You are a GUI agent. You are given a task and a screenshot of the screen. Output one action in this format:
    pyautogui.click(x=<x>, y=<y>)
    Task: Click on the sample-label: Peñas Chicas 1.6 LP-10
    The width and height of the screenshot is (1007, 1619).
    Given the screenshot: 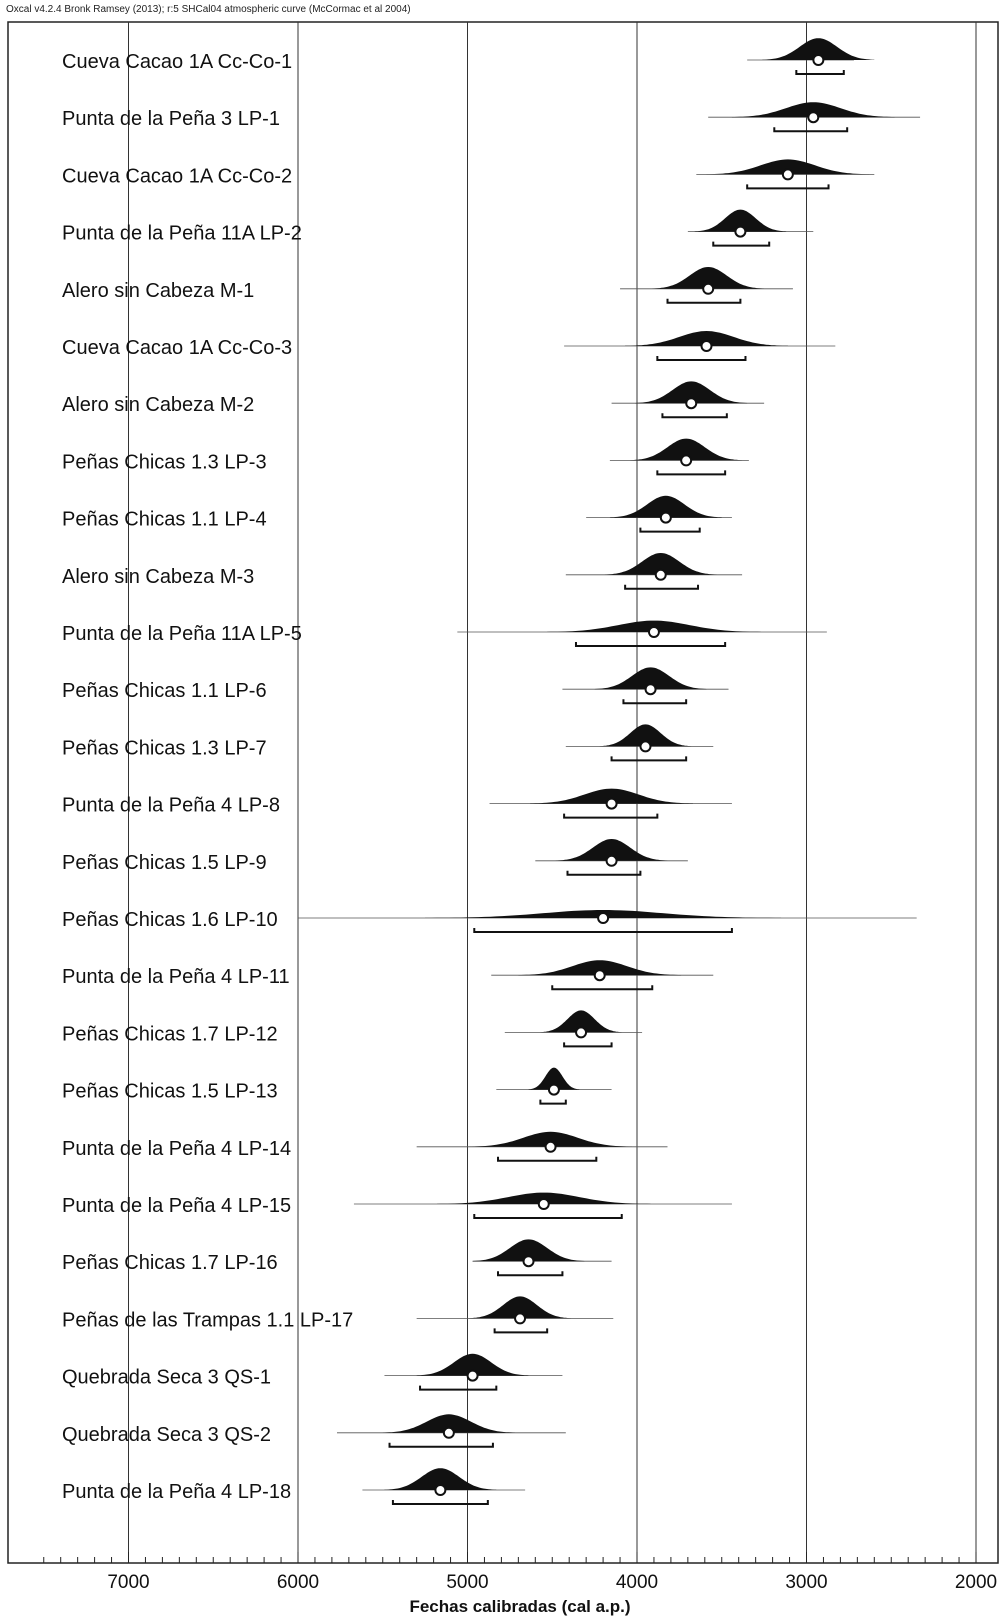 What is the action you would take?
    pyautogui.click(x=170, y=920)
    